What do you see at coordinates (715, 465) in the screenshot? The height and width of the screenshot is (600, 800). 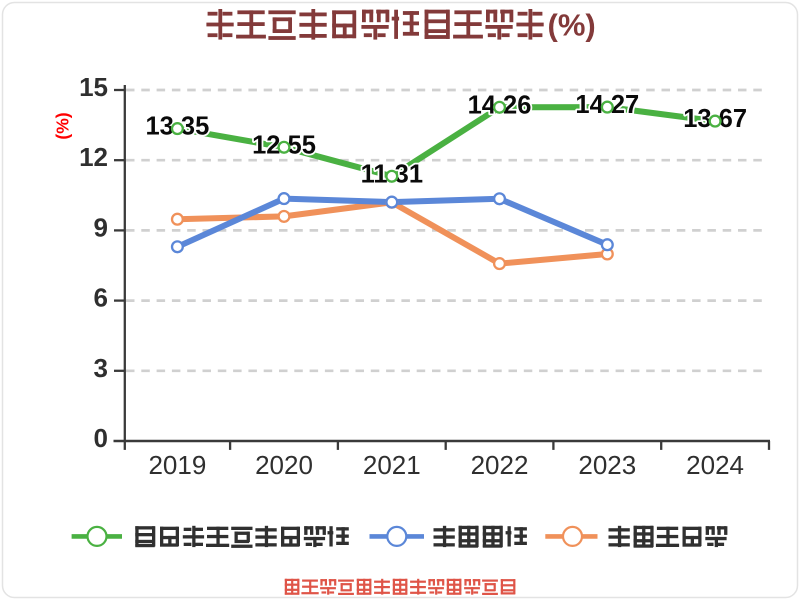 I see `svg-text: 2024` at bounding box center [715, 465].